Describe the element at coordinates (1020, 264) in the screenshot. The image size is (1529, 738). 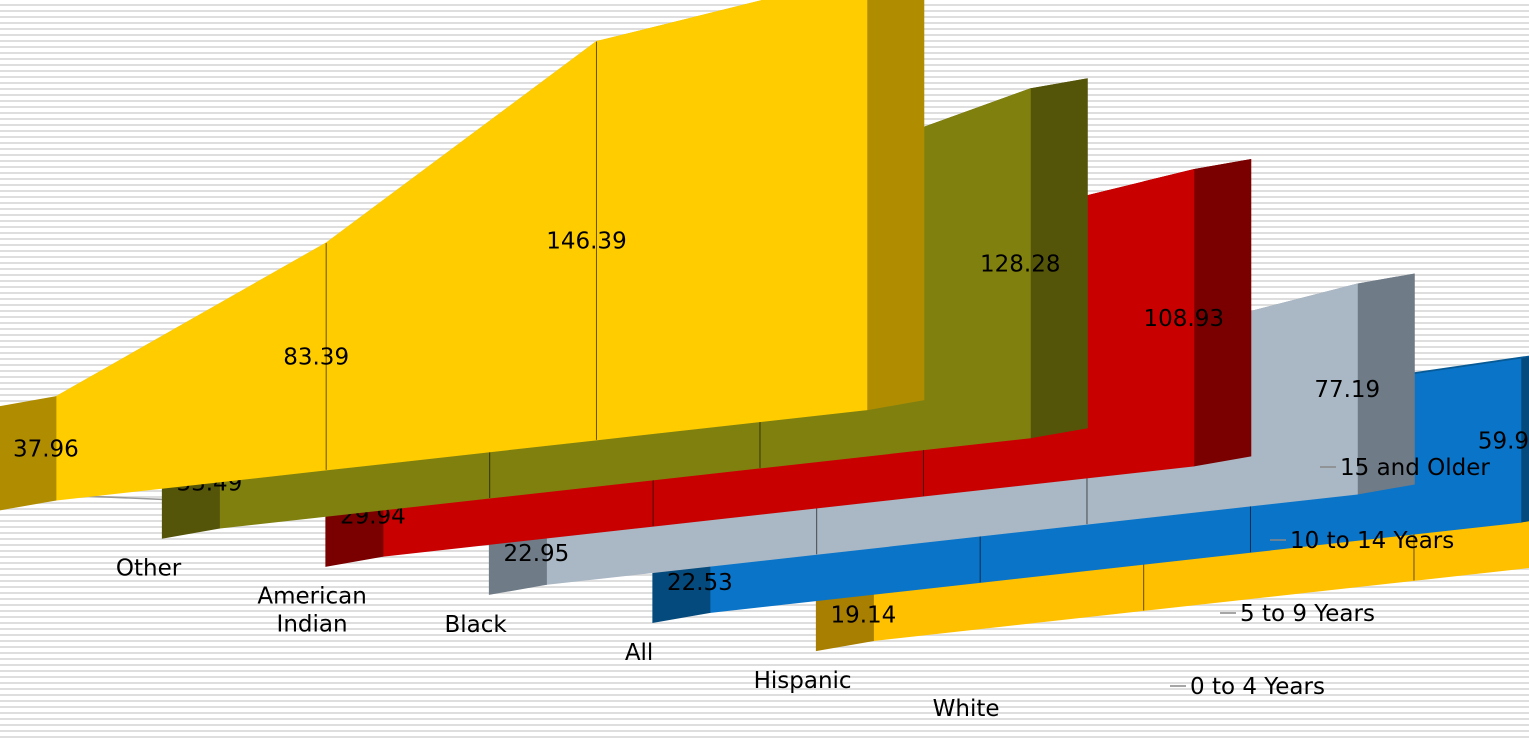
I see `data-label: 128.28` at that location.